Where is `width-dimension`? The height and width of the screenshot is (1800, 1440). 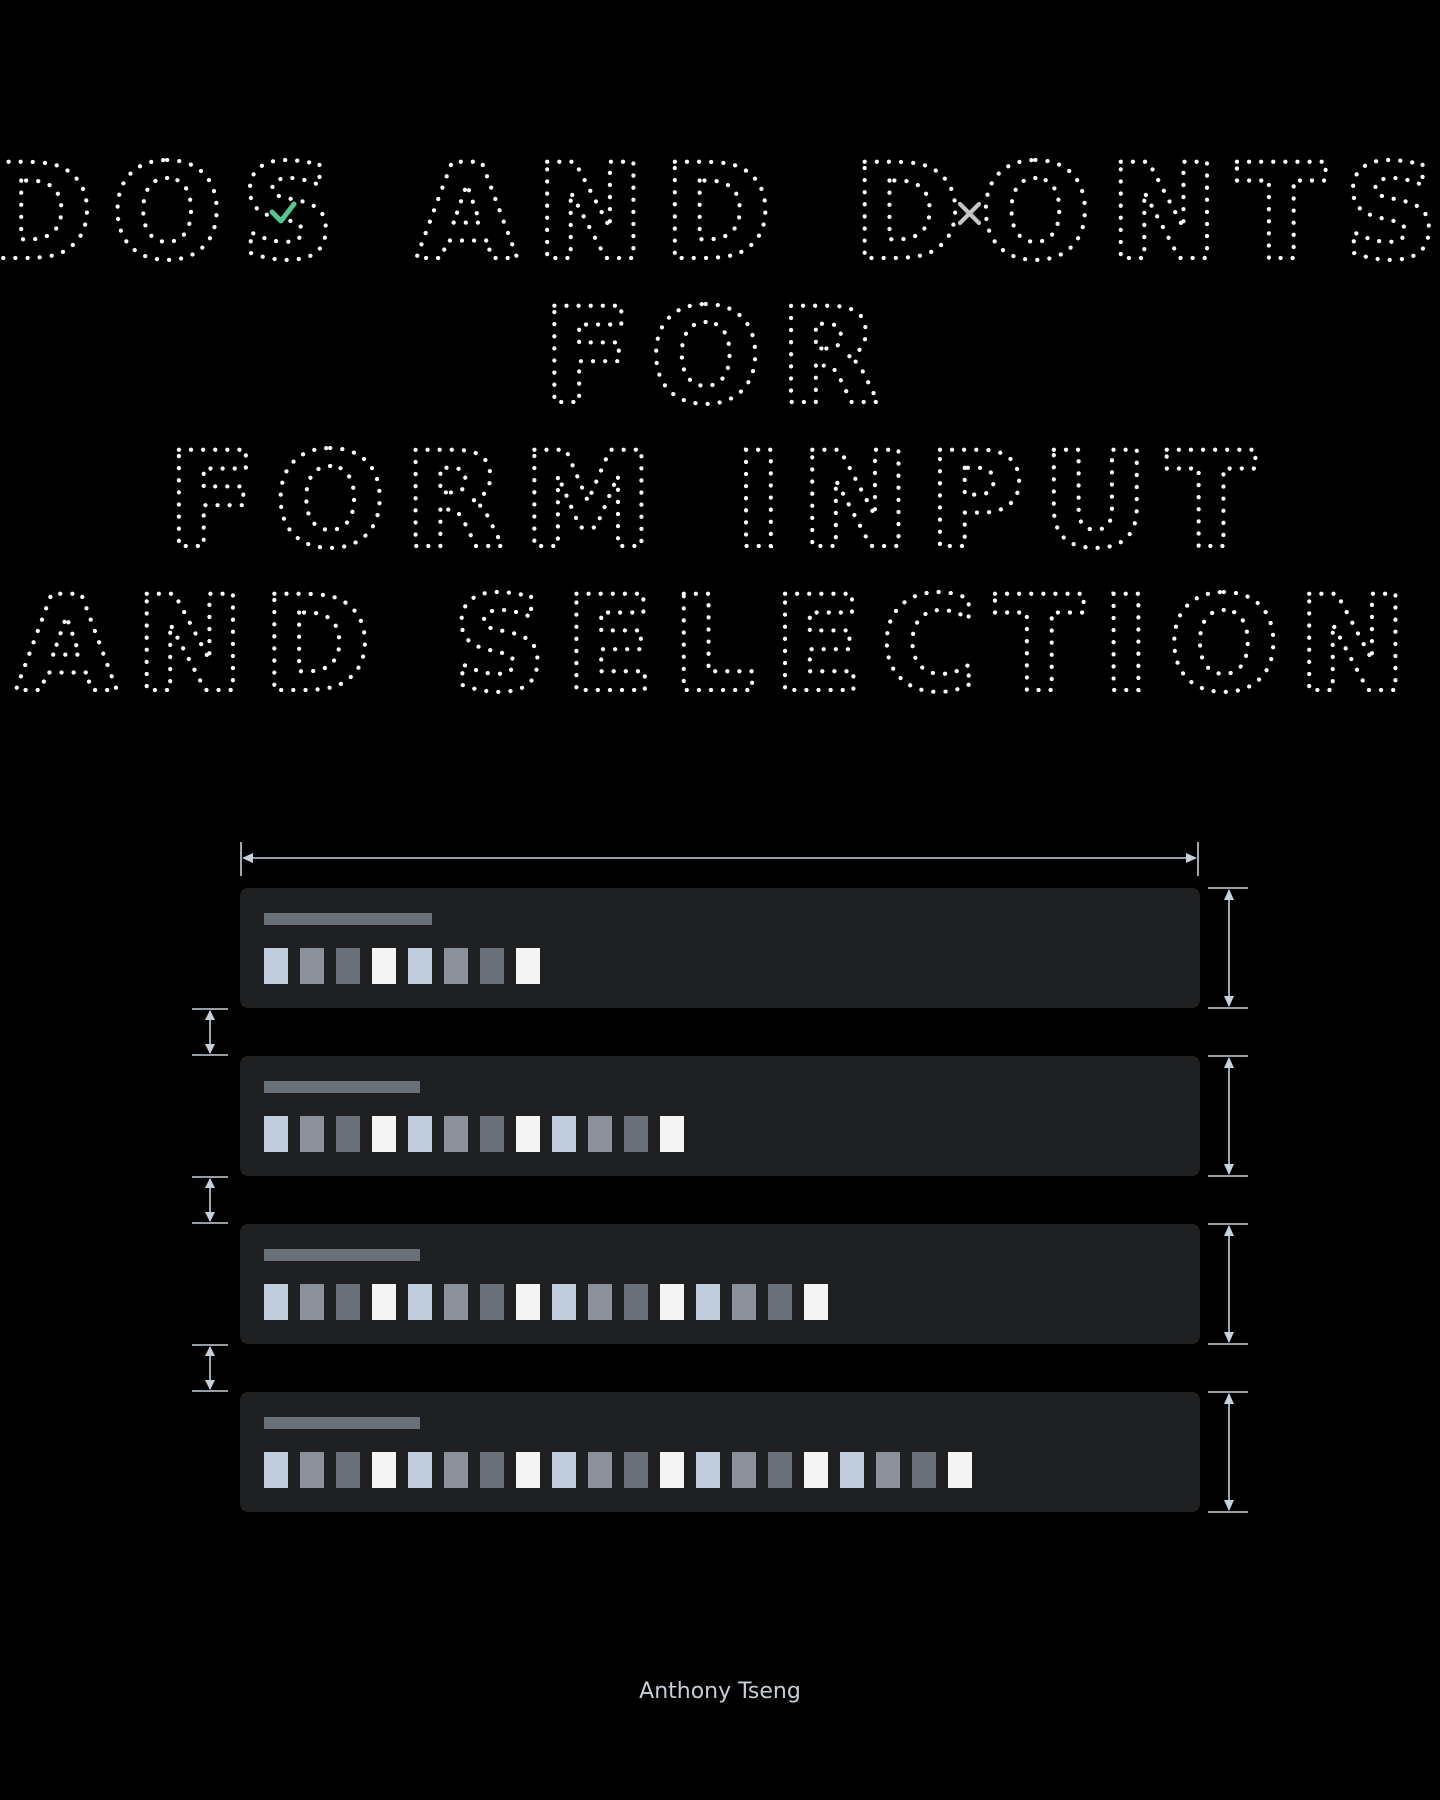 width-dimension is located at coordinates (719, 859).